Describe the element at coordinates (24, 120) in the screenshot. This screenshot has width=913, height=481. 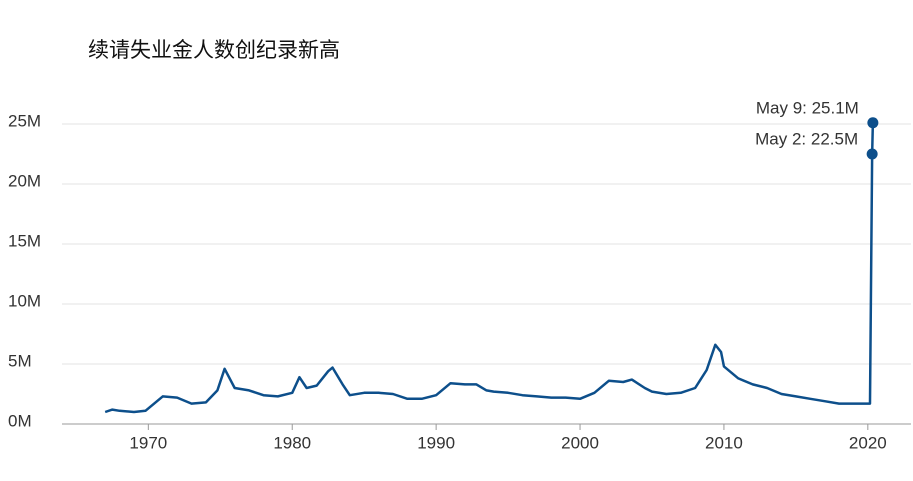
I see `y-tick-label: 25M` at that location.